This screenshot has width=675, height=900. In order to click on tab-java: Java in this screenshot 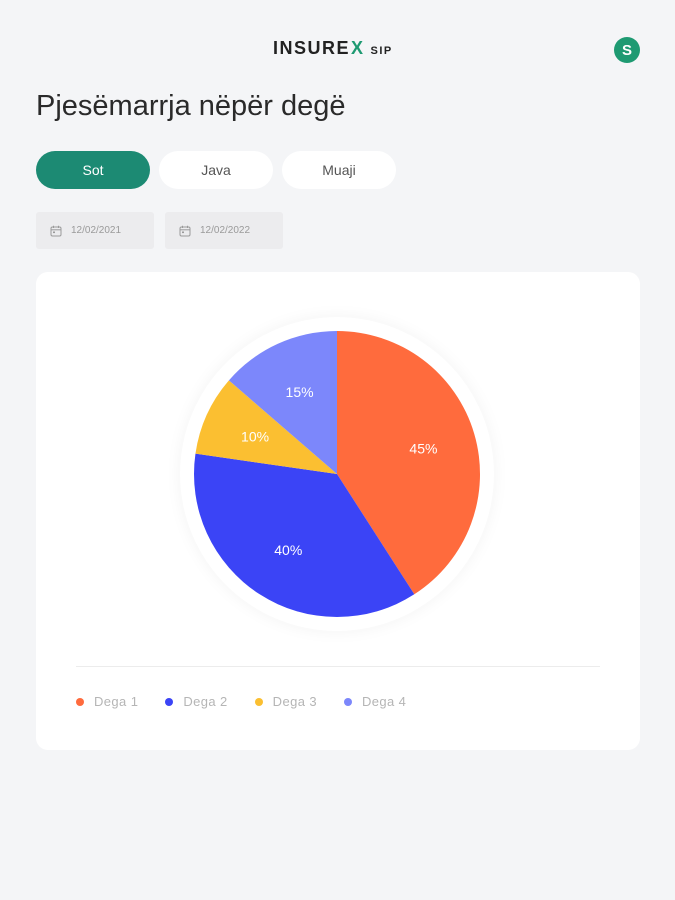, I will do `click(216, 170)`.